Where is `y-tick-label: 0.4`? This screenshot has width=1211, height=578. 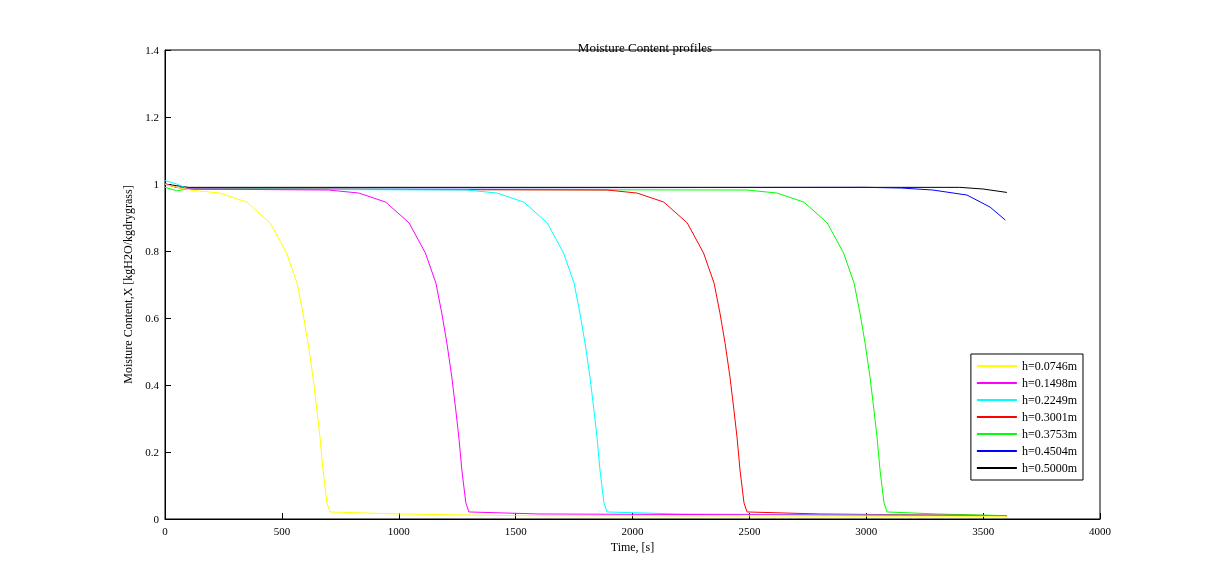
y-tick-label: 0.4 is located at coordinates (152, 385).